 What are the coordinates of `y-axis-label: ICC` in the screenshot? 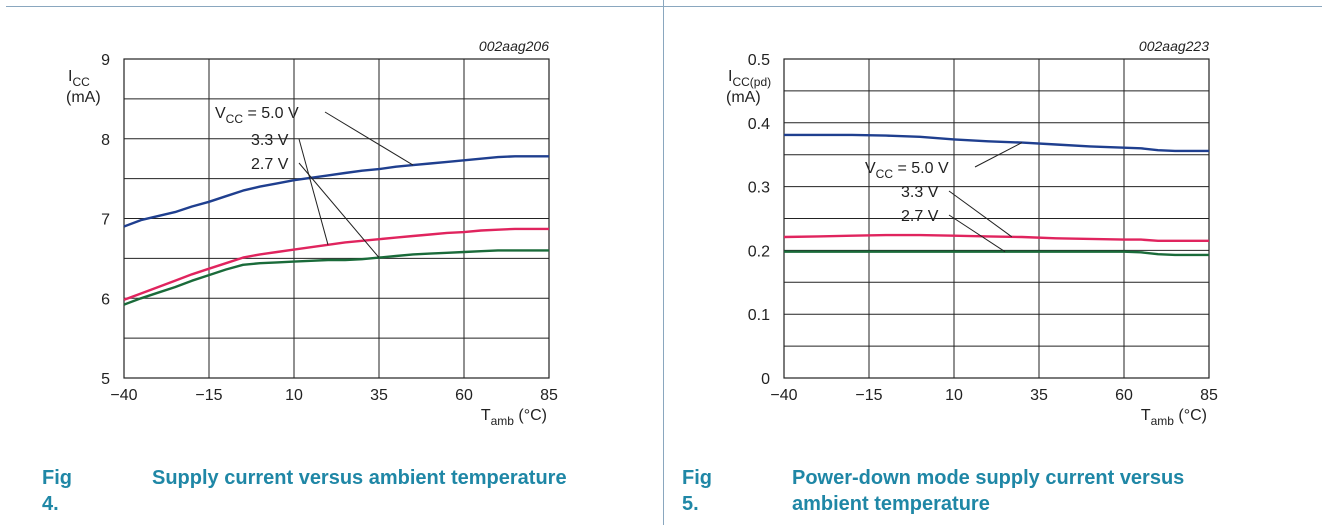 It's located at (79, 78).